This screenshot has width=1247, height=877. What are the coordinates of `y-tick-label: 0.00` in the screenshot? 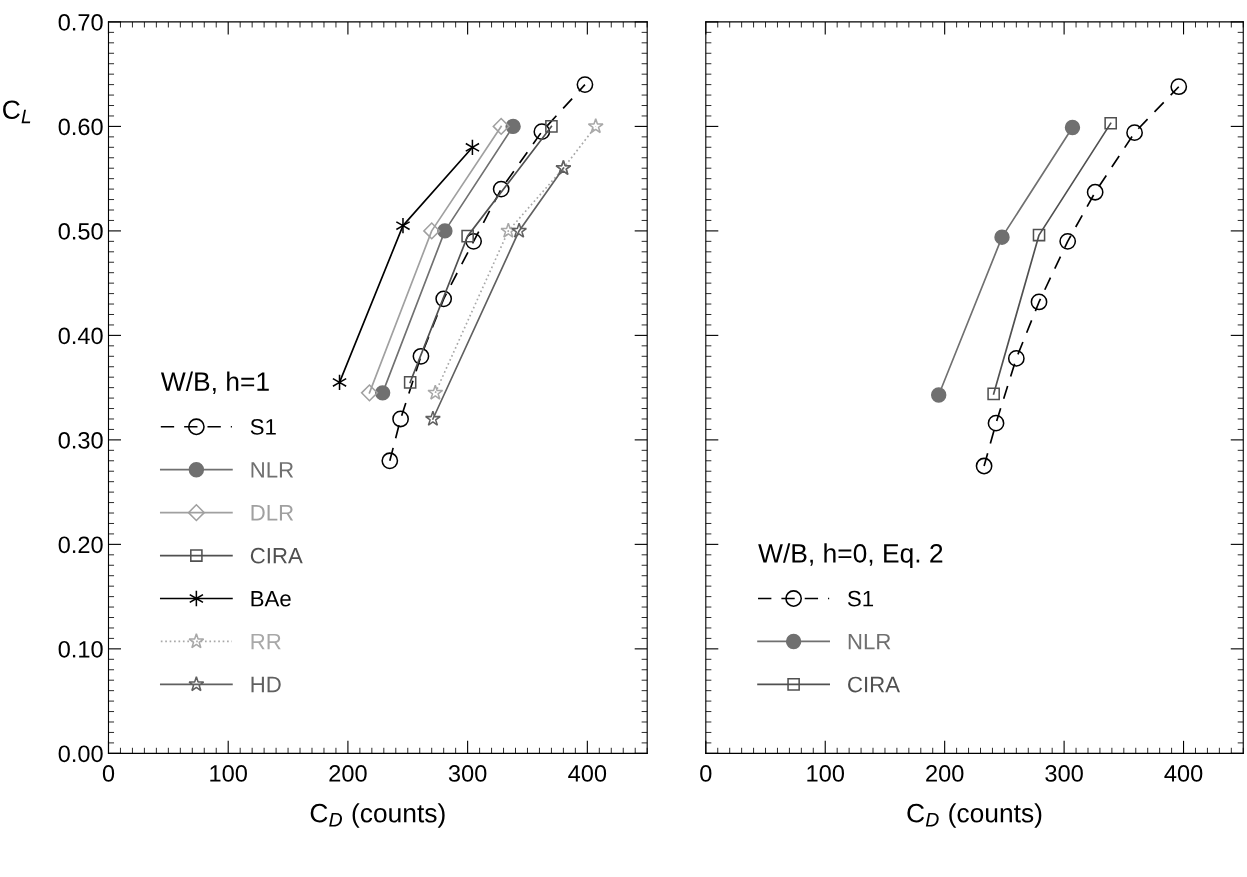 It's located at (80, 754).